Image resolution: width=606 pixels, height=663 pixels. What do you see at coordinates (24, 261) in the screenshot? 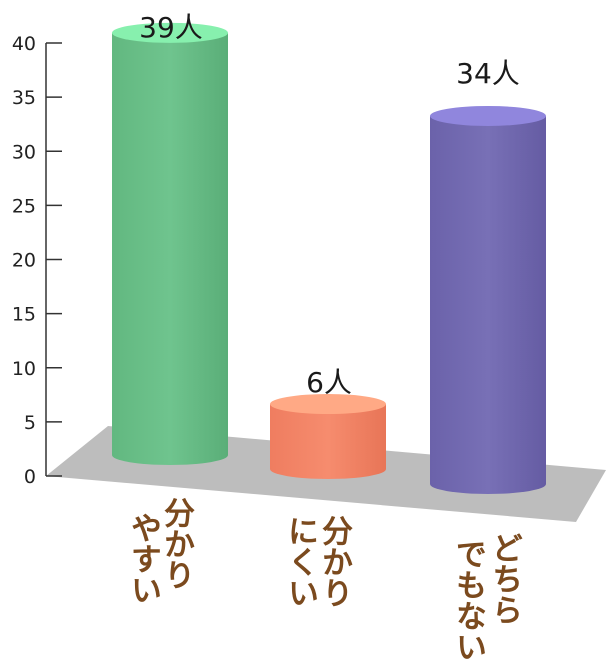
I see `y-tick-label-4: 20` at bounding box center [24, 261].